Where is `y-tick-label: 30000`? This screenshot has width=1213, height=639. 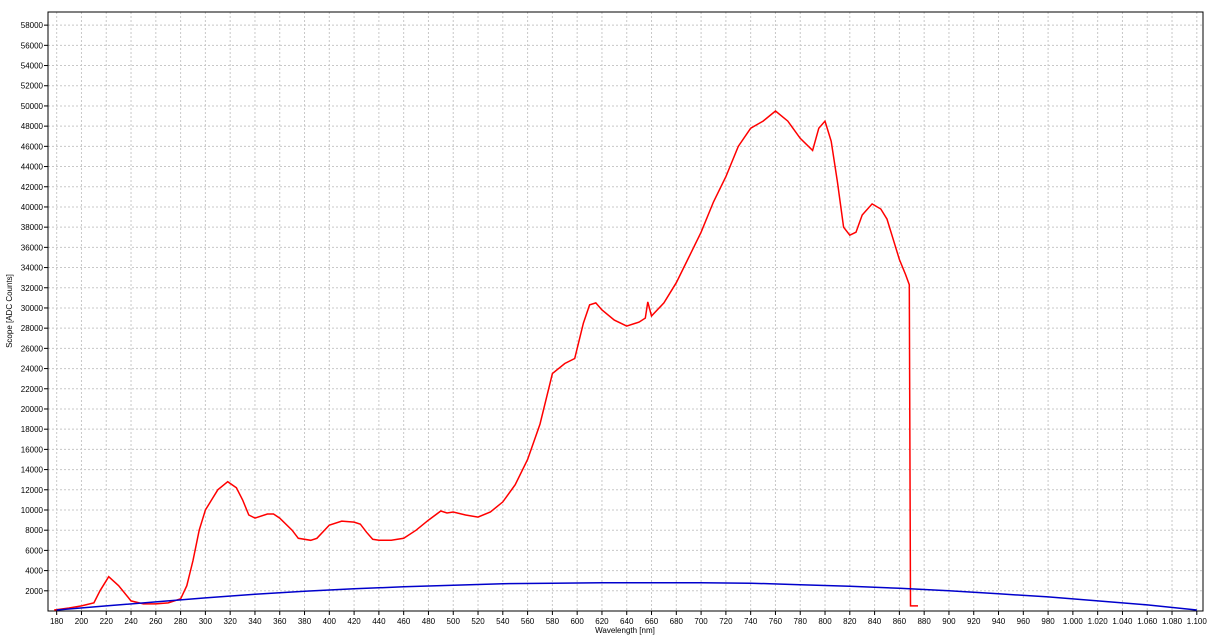
y-tick-label: 30000 is located at coordinates (32, 308).